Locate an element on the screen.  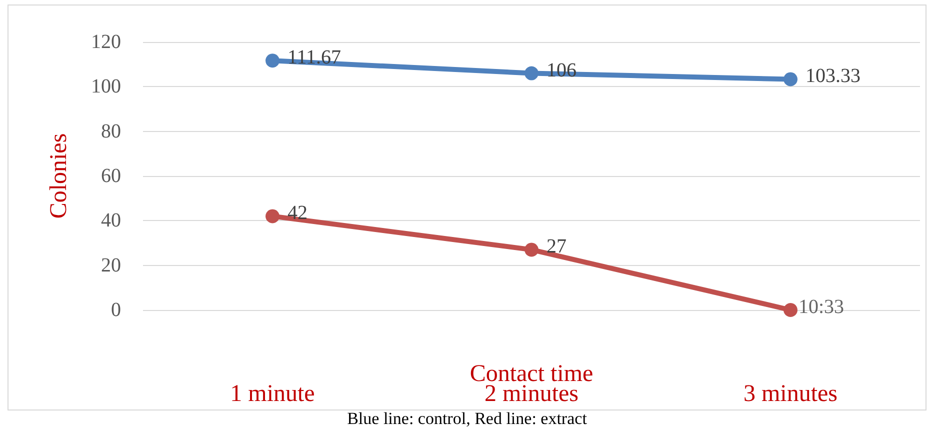
x-tick-label: 3 minutes is located at coordinates (791, 394).